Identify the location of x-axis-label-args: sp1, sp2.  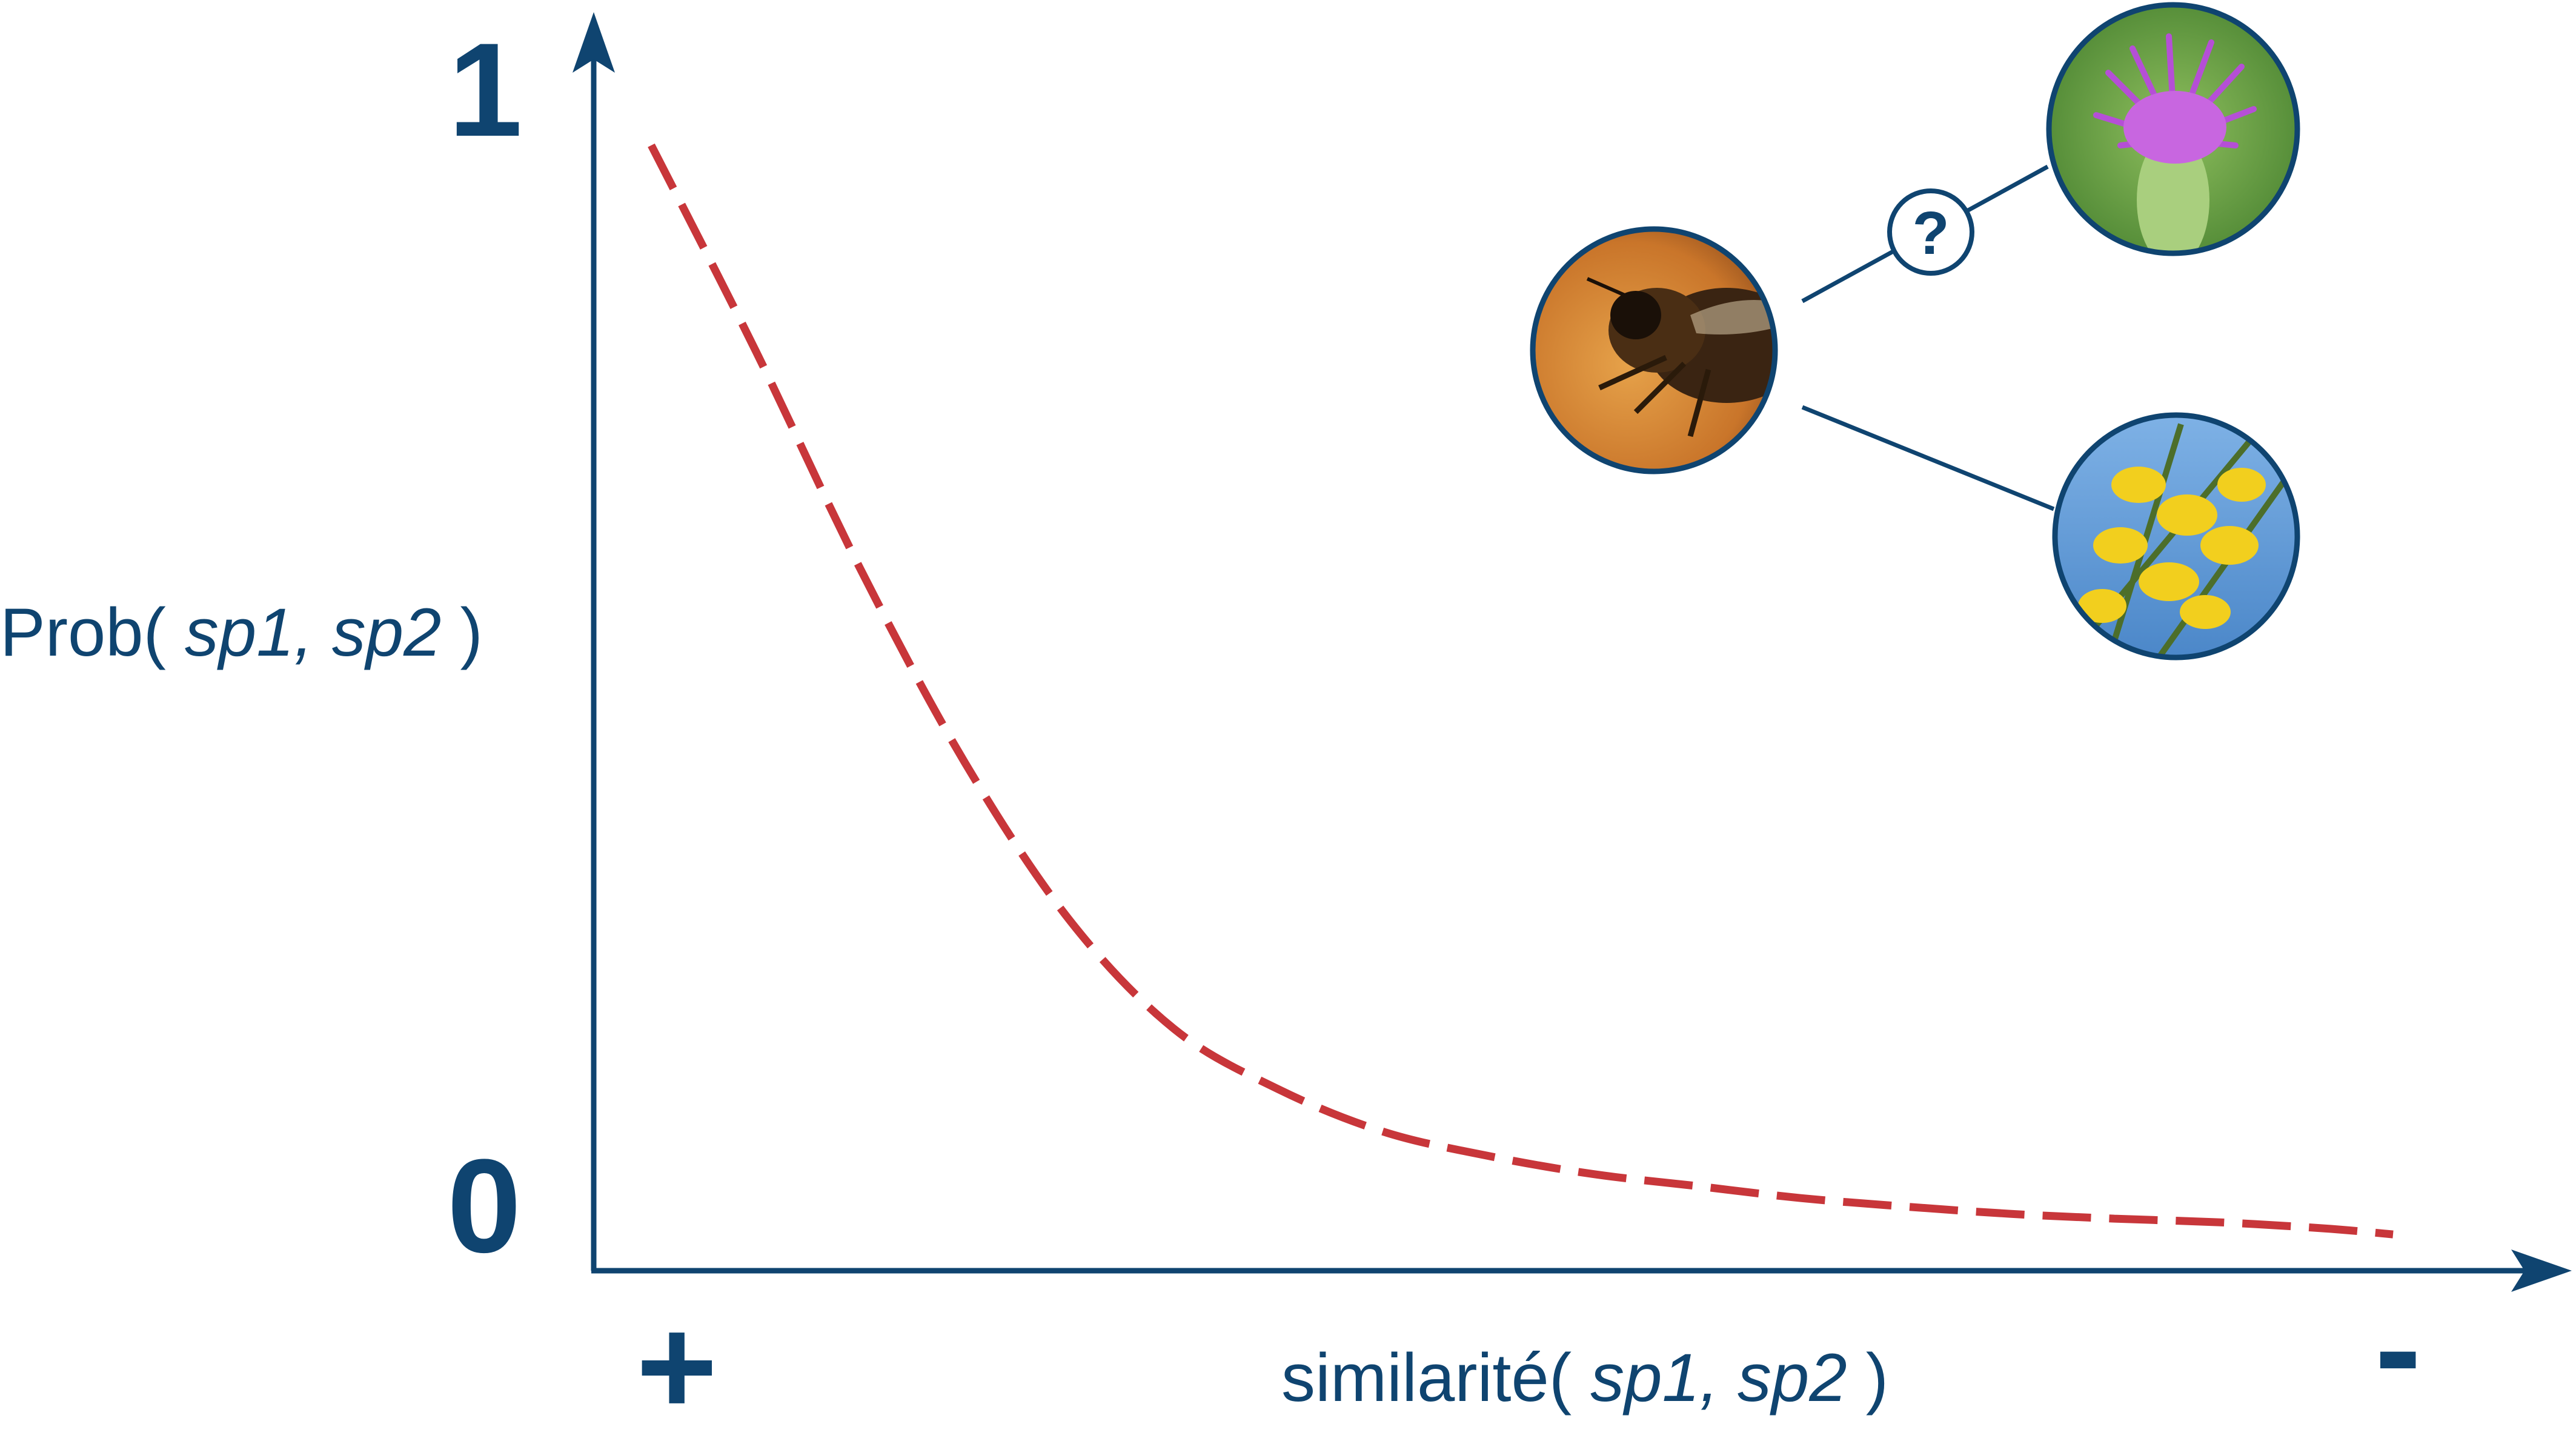
(1718, 1378).